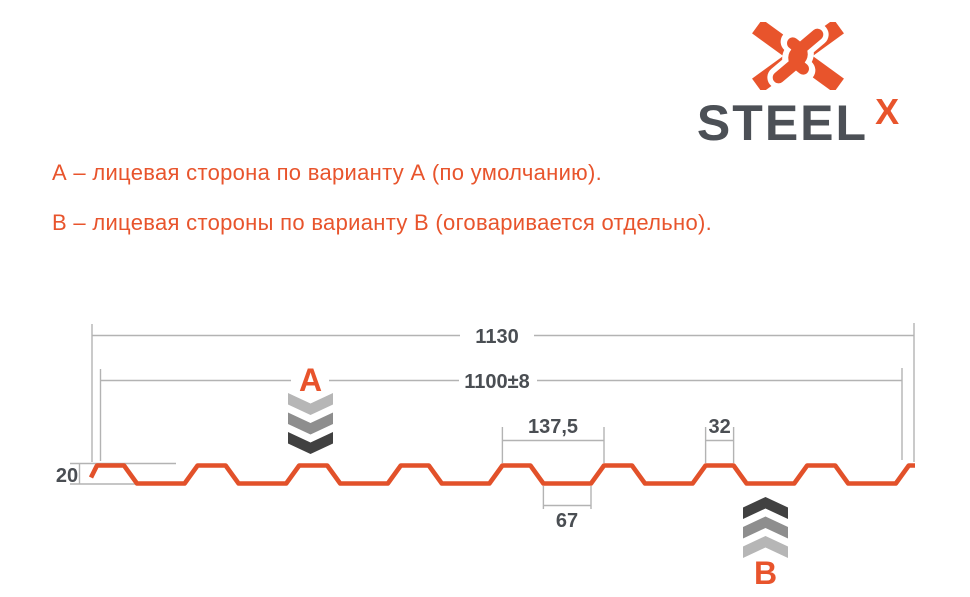 This screenshot has height=597, width=970. I want to click on chevron-down-icon-dark, so click(310, 443).